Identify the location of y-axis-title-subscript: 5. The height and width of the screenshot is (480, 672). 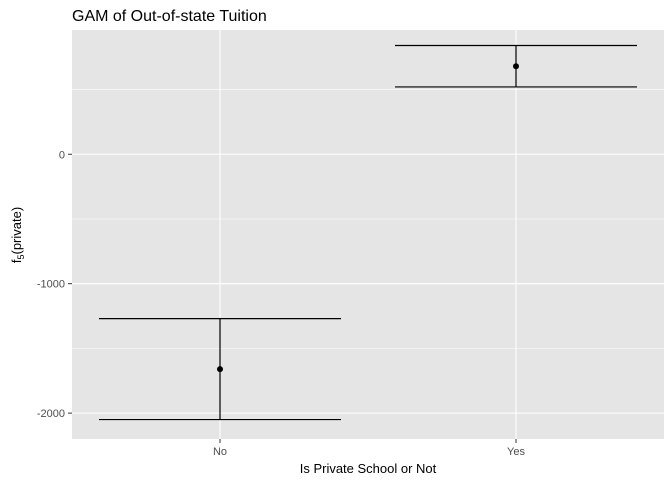
(21, 257).